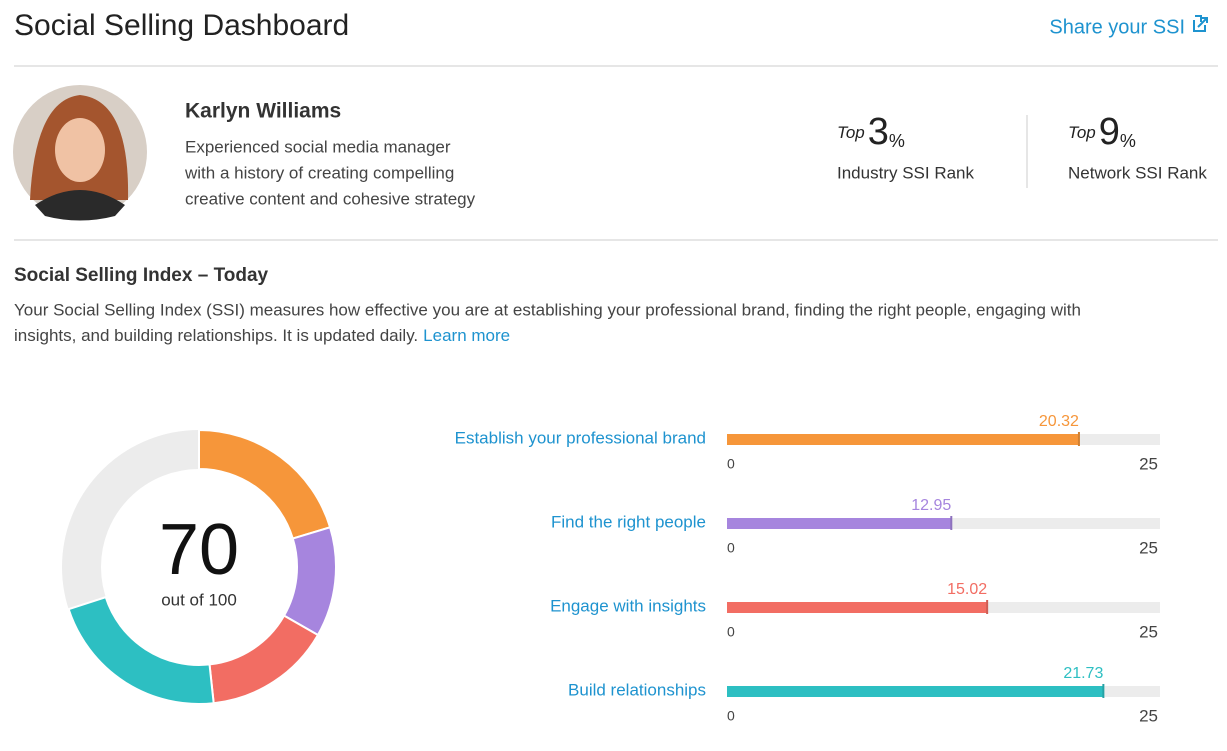 This screenshot has height=751, width=1227. I want to click on pillar-label: Build relationships, so click(637, 689).